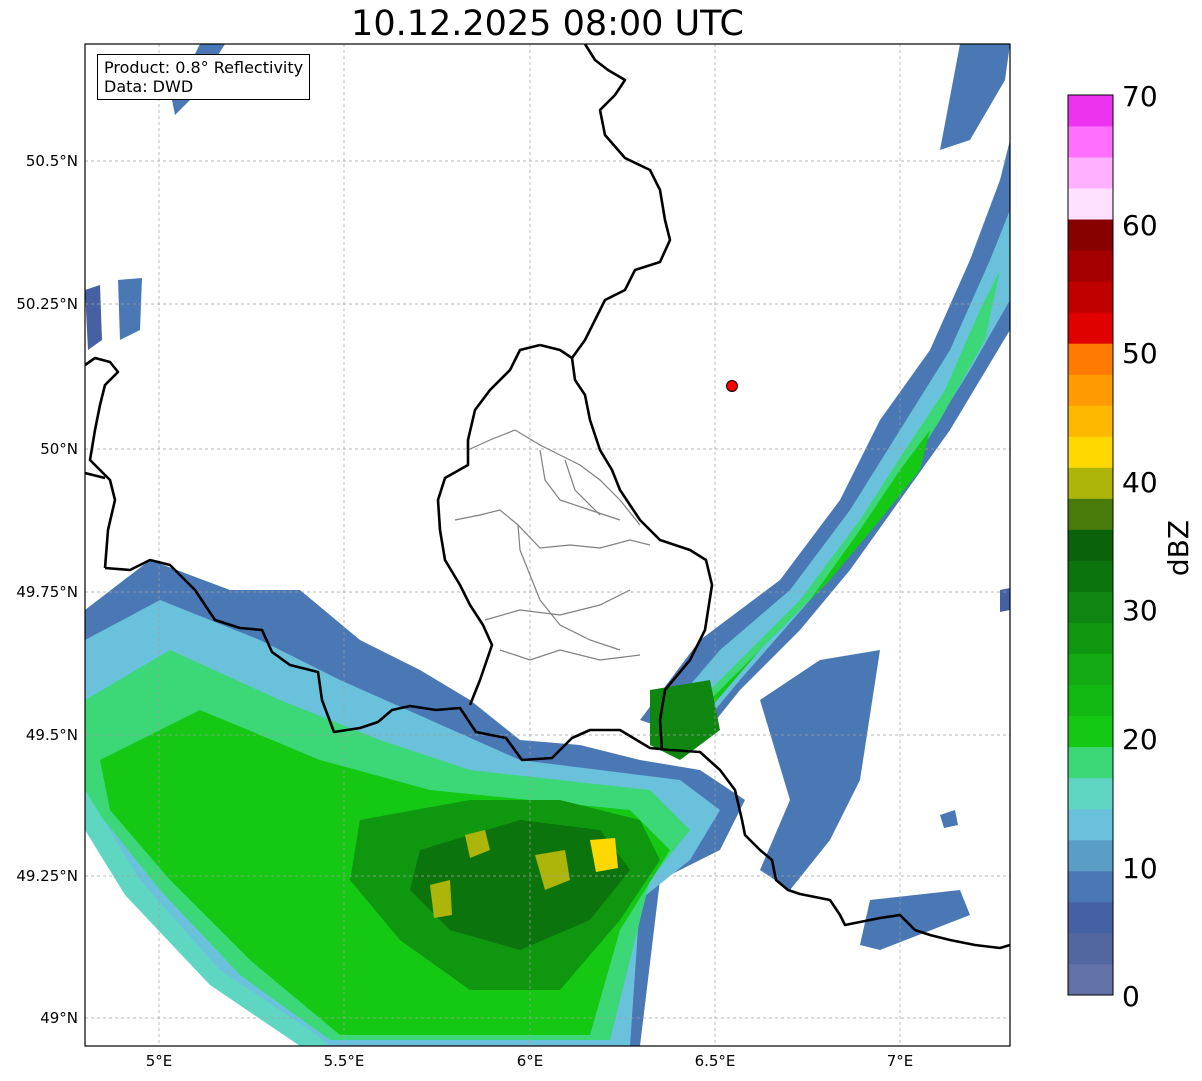  I want to click on colorbar-swatches, so click(1090, 545).